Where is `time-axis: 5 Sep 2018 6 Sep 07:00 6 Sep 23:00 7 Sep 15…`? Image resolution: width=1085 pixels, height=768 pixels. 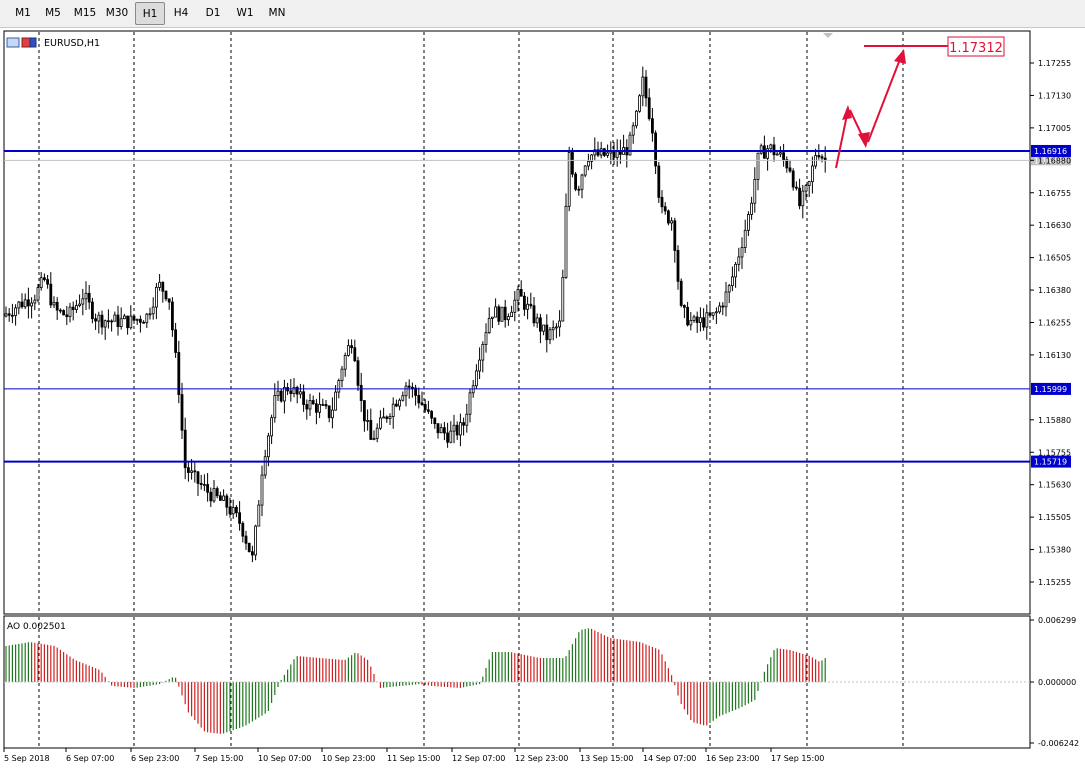
time-axis: 5 Sep 2018 6 Sep 07:00 6 Sep 23:00 7 Sep 15… is located at coordinates (413, 755).